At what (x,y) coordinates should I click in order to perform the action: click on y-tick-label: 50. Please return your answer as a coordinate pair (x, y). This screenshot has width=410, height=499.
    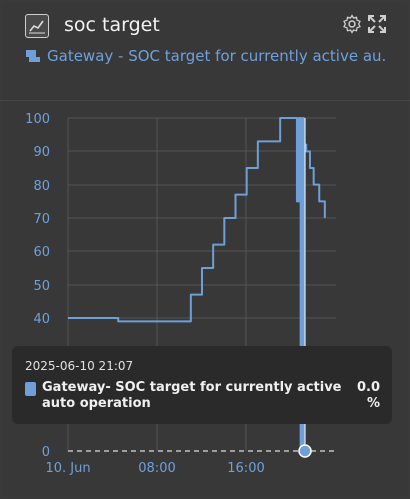
    Looking at the image, I should click on (41, 286).